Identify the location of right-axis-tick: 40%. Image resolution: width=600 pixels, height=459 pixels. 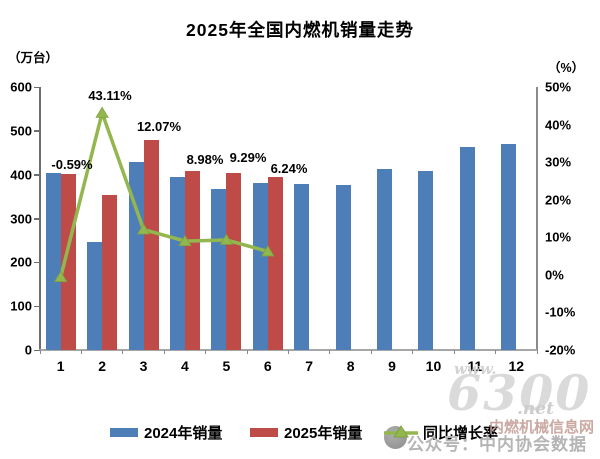
(558, 125).